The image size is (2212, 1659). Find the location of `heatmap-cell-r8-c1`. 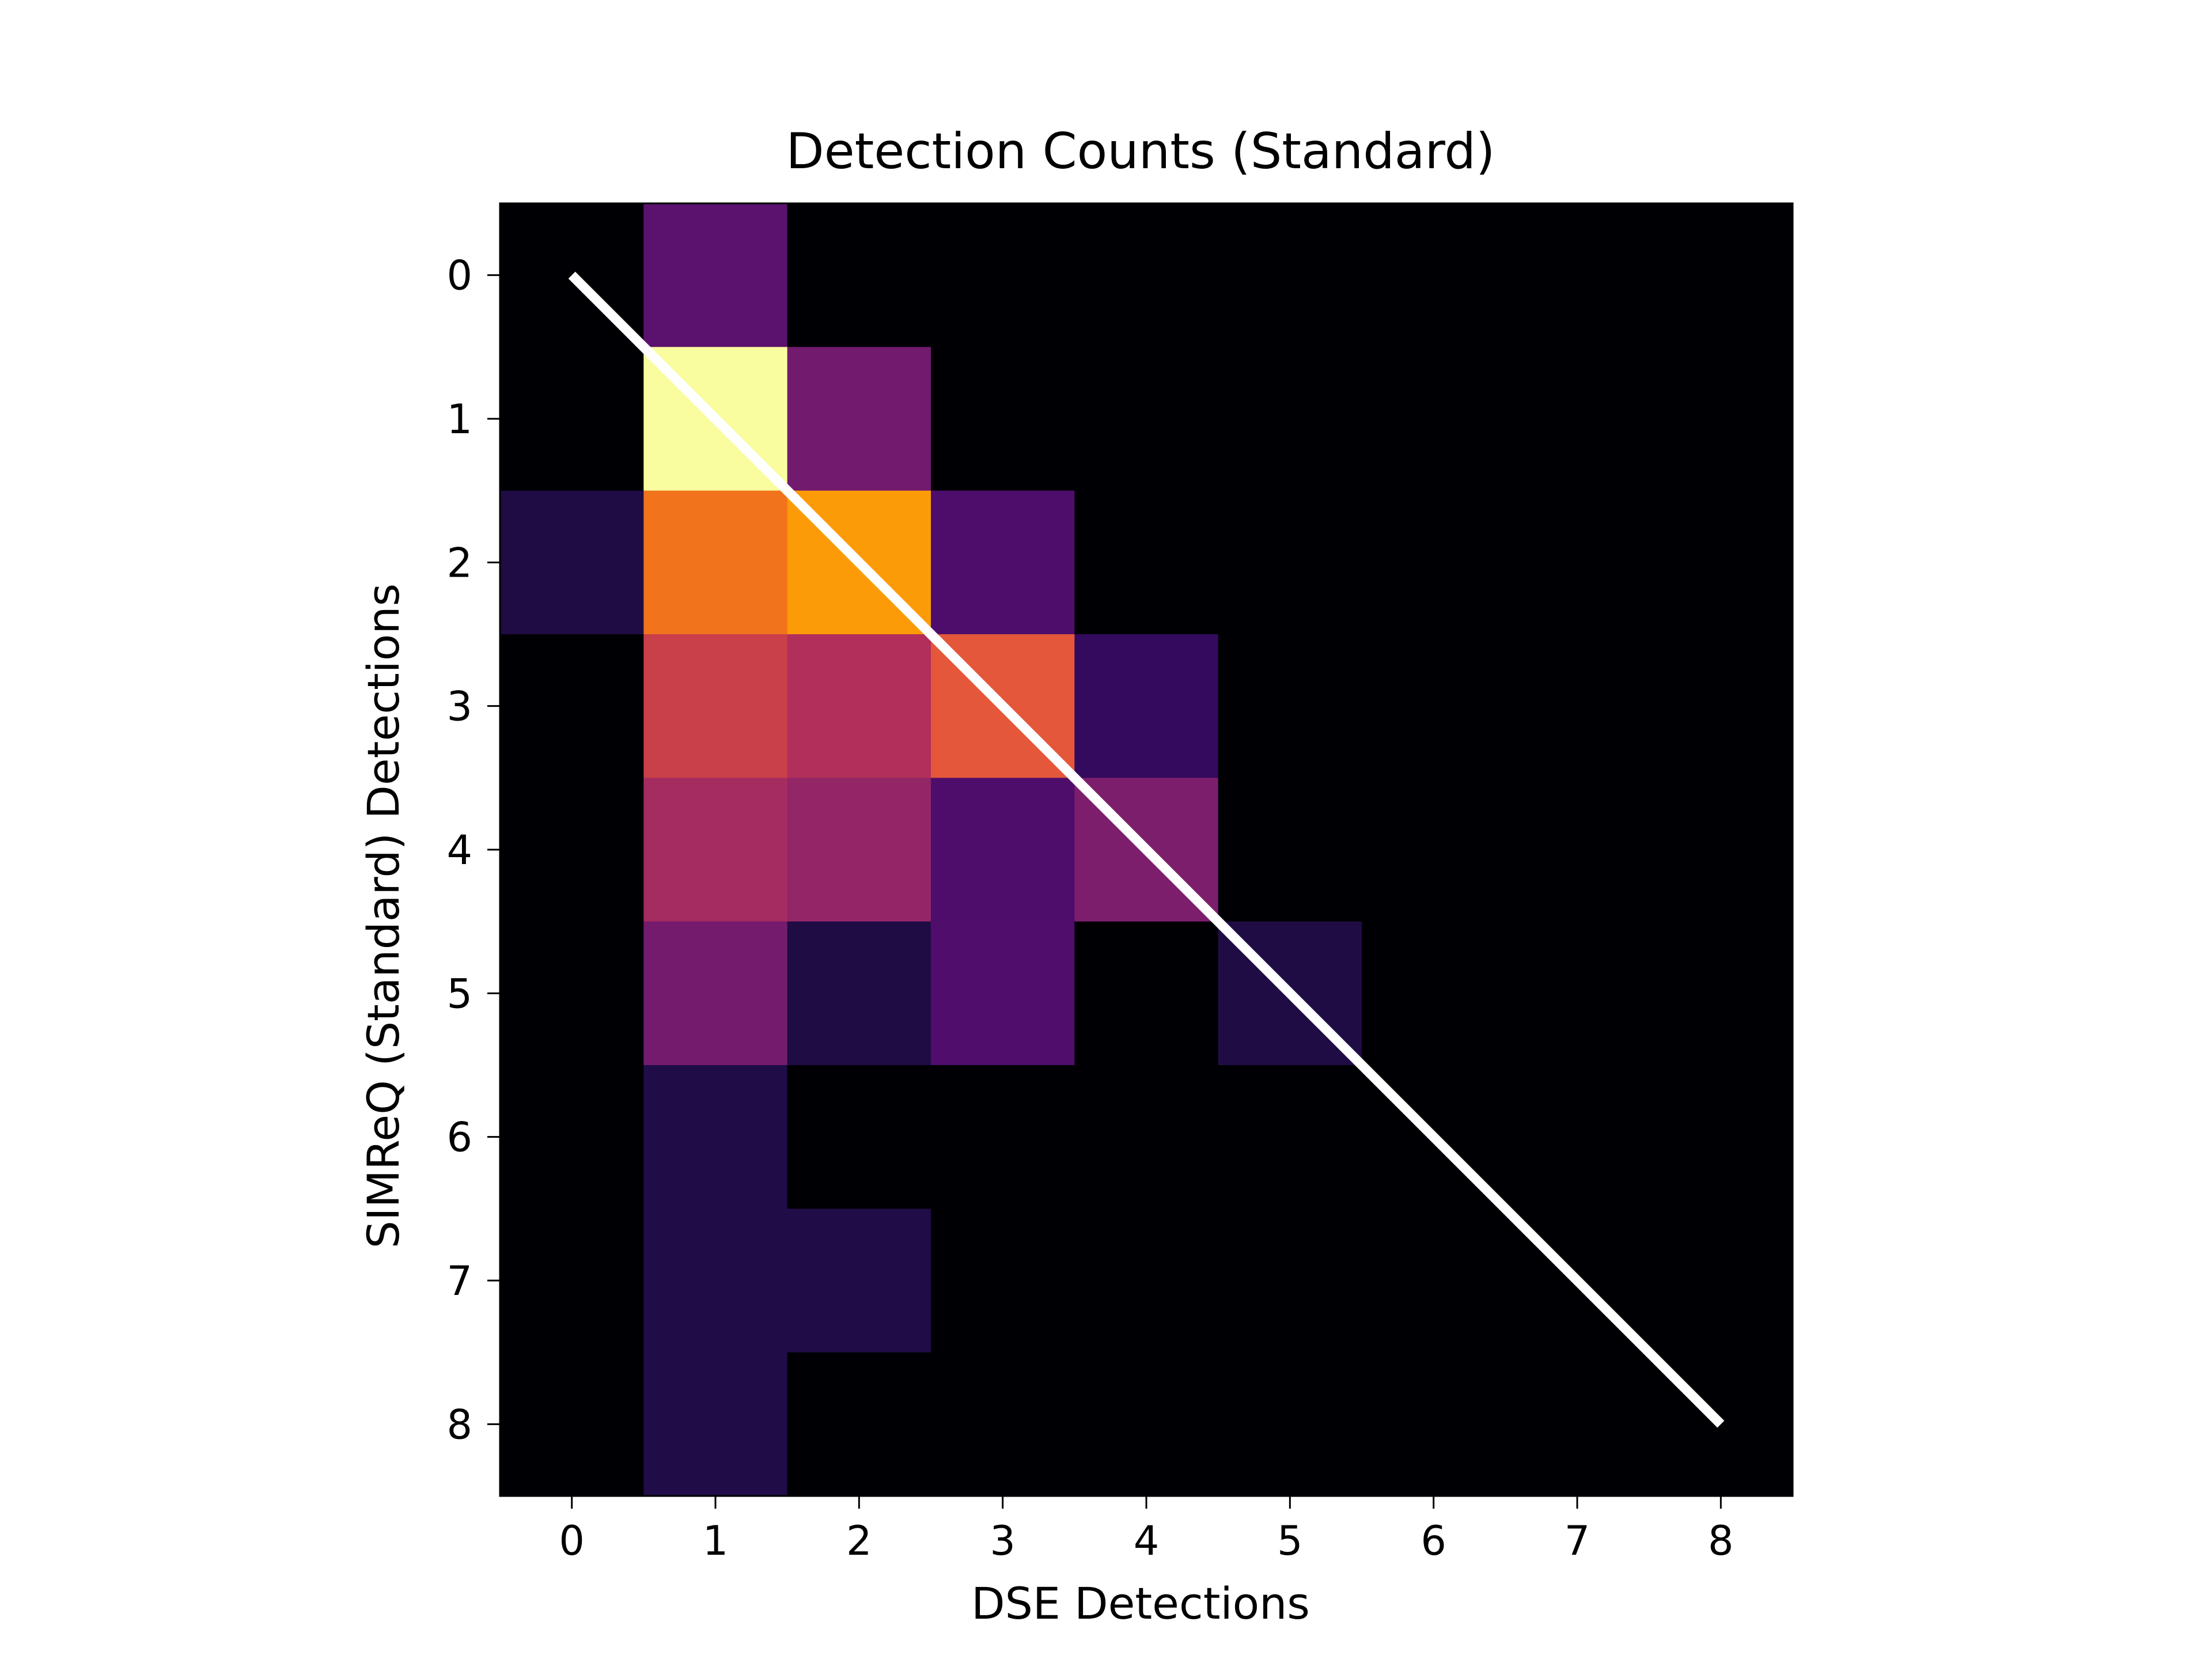

heatmap-cell-r8-c1 is located at coordinates (715, 1424).